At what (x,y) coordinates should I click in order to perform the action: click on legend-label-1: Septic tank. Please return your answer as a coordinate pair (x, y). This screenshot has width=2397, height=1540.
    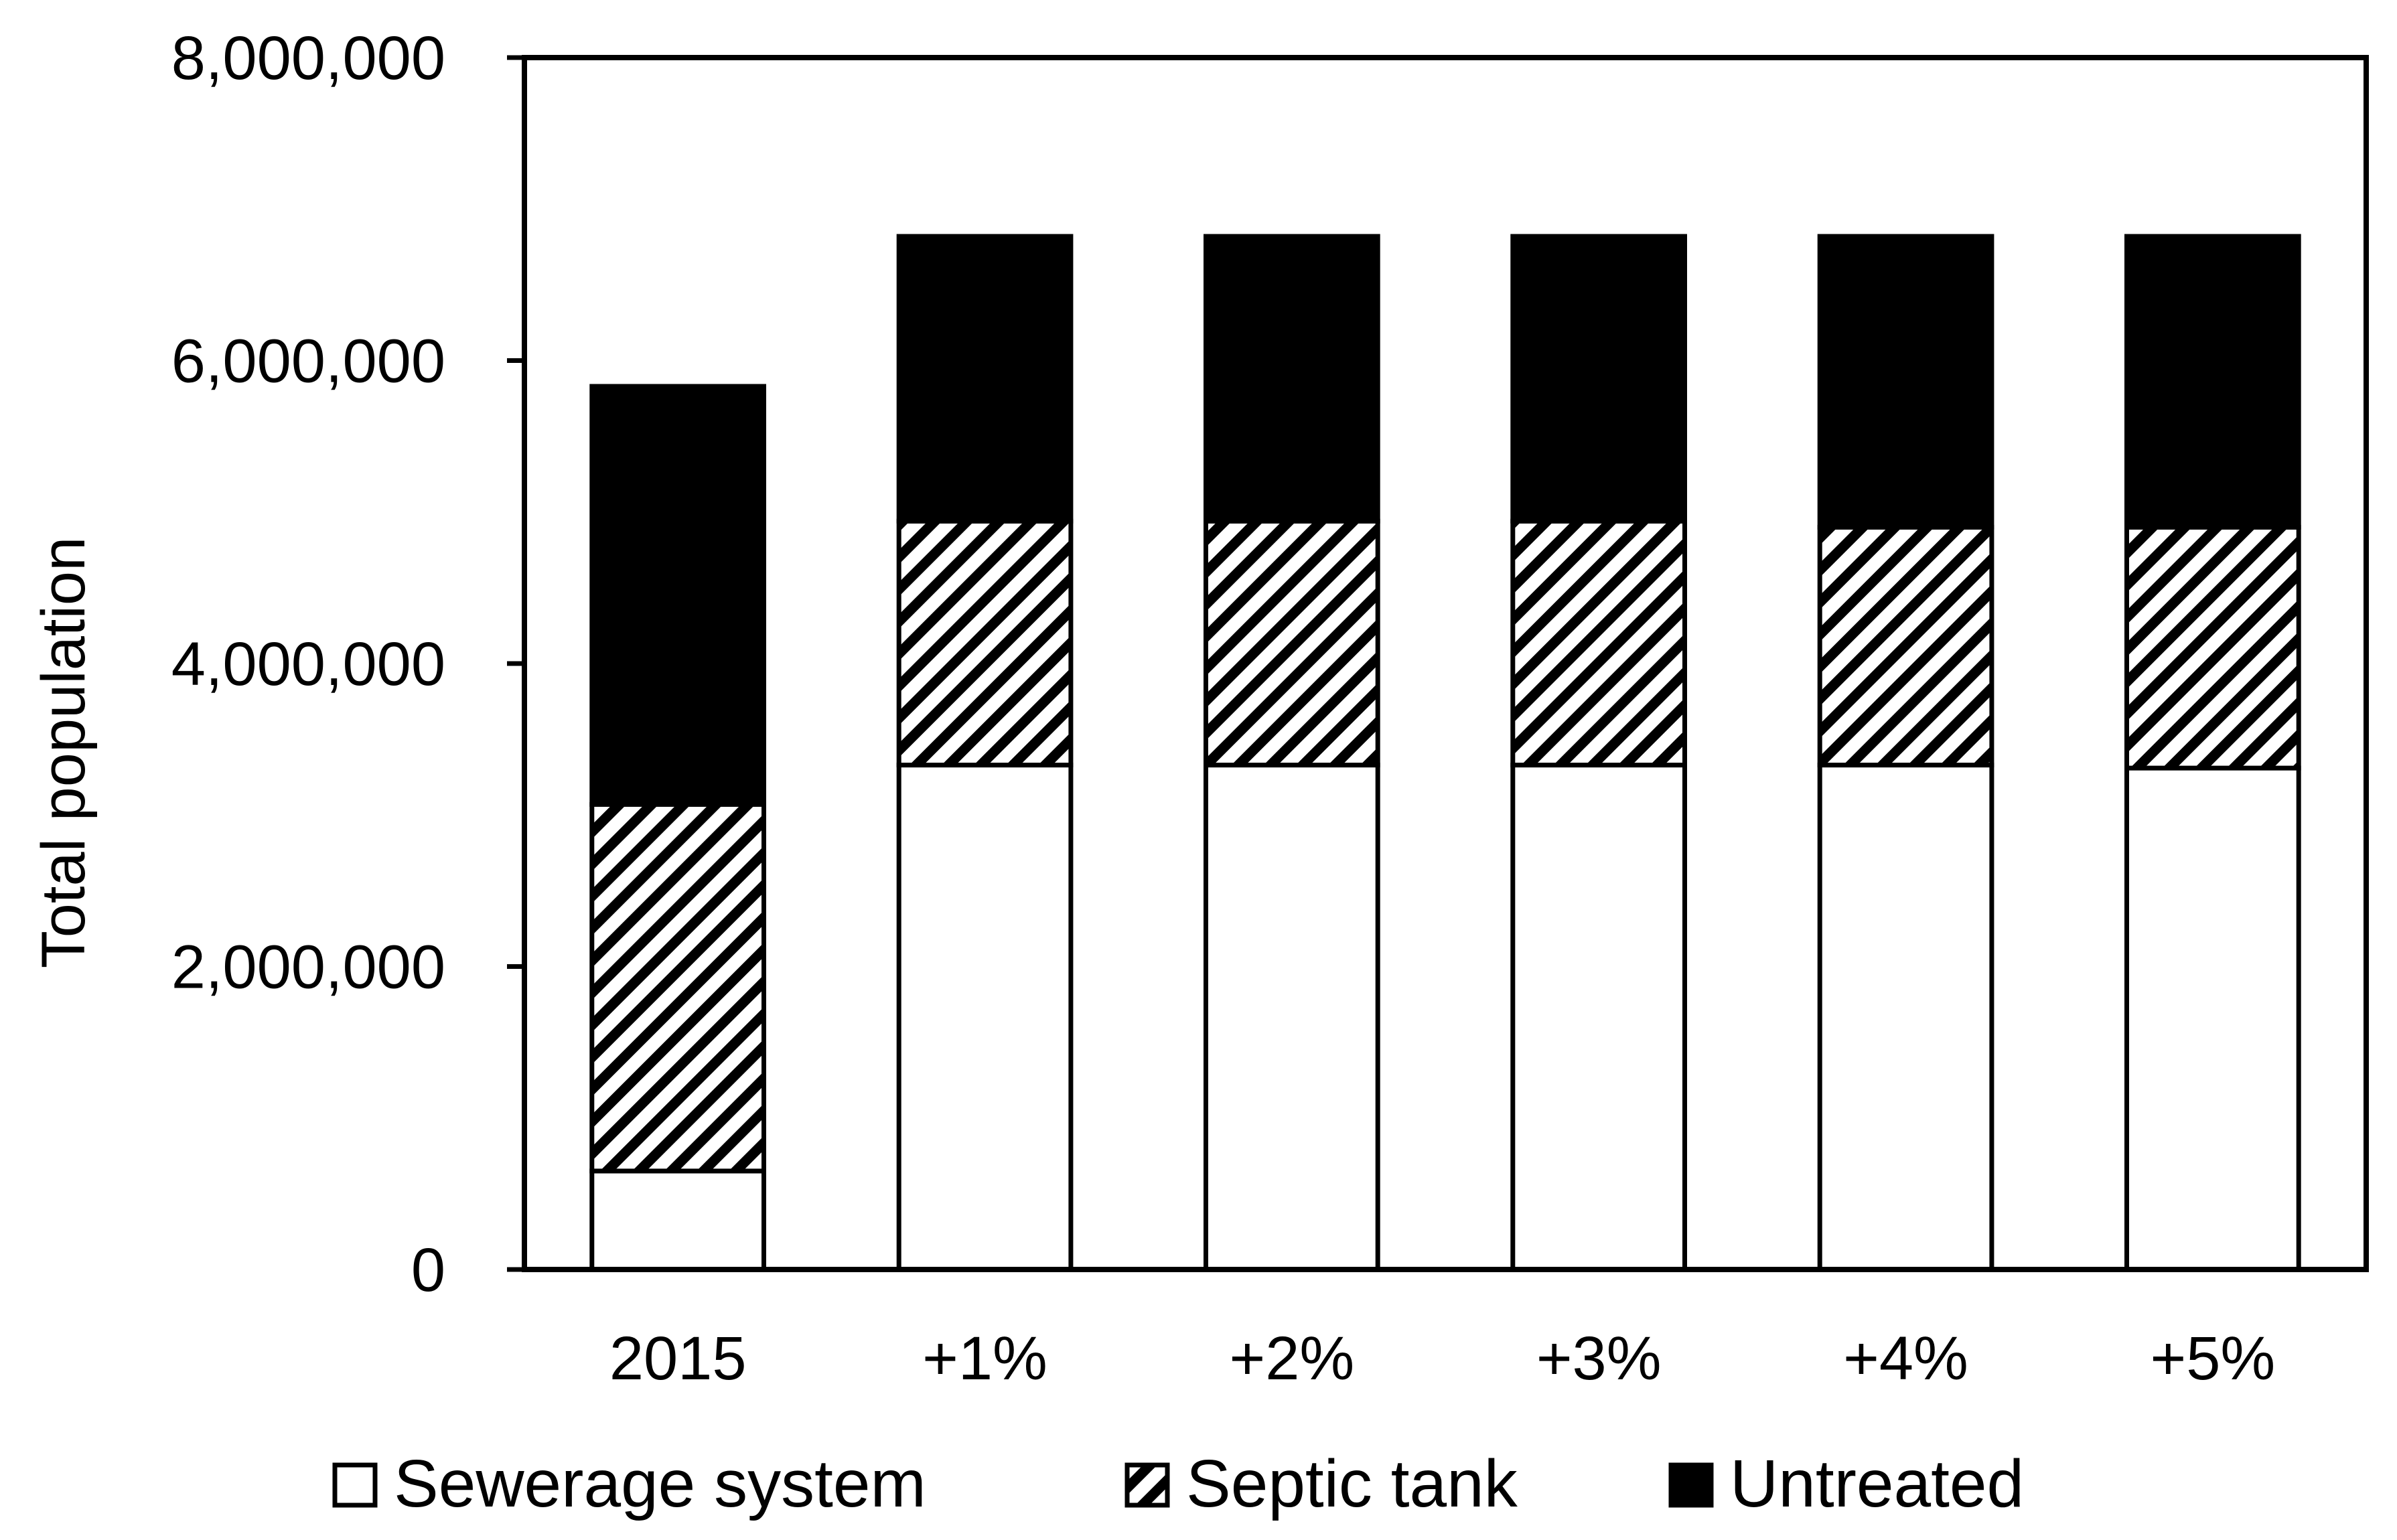
    Looking at the image, I should click on (1352, 1483).